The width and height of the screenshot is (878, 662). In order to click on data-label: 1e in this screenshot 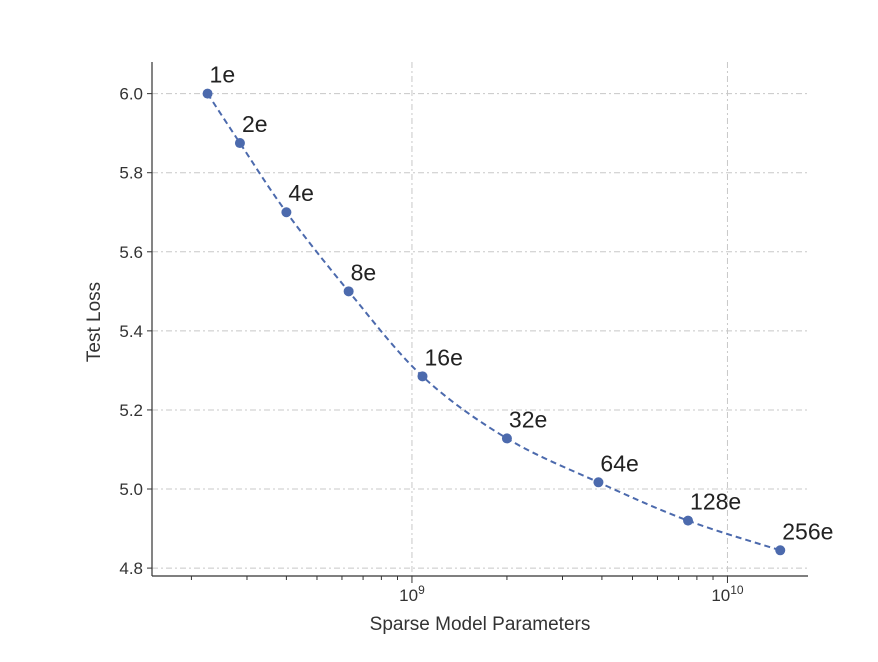, I will do `click(223, 75)`.